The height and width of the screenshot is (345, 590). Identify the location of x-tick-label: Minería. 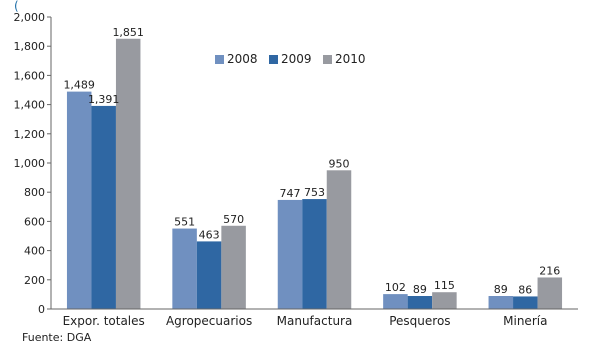
(525, 321).